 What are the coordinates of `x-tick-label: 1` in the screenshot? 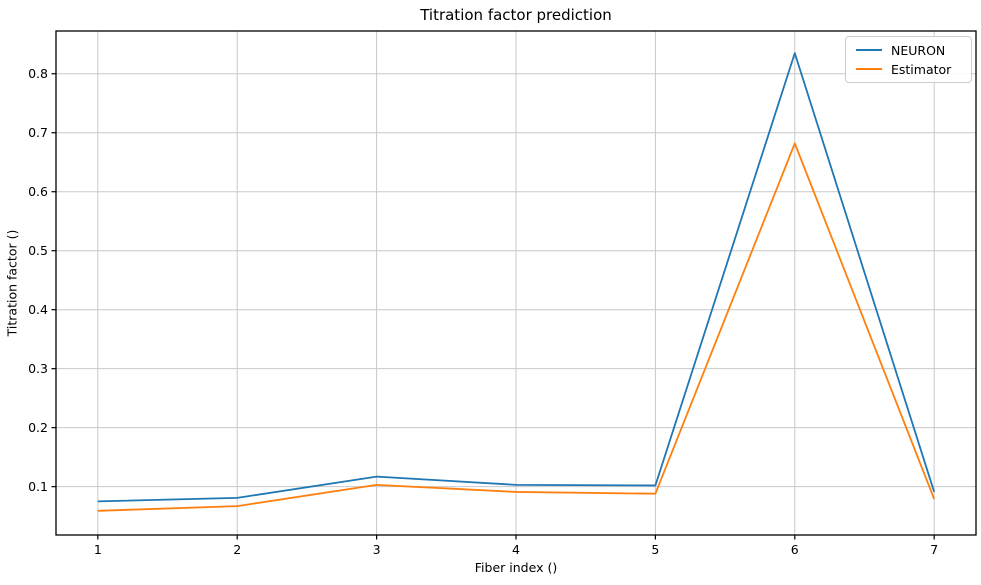 It's located at (98, 549).